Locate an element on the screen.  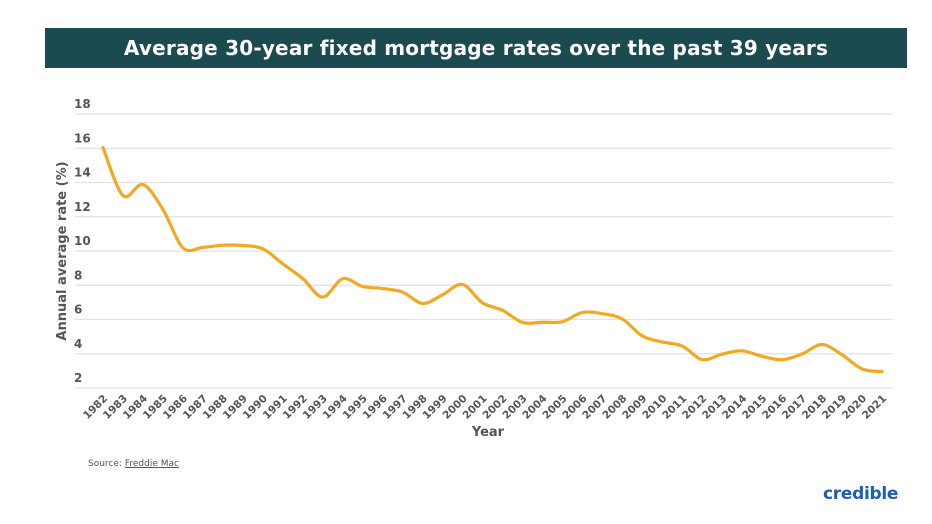
source-note: Source: Freddie Mac is located at coordinates (133, 464).